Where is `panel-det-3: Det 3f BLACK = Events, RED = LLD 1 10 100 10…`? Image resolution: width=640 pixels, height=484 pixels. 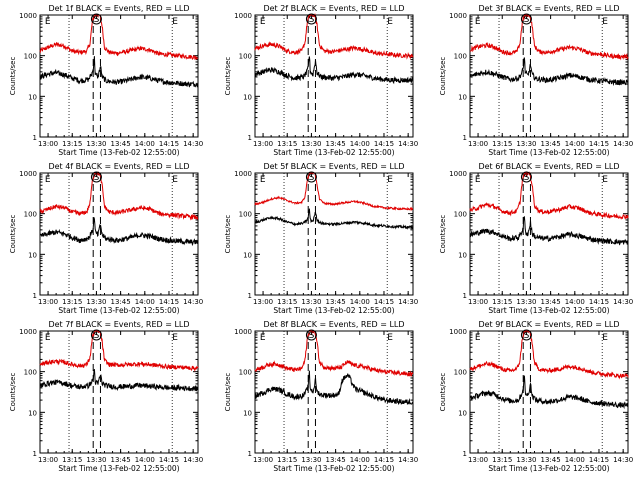
panel-det-3: Det 3f BLACK = Events, RED = LLD 1 10 100 10… is located at coordinates (536, 80).